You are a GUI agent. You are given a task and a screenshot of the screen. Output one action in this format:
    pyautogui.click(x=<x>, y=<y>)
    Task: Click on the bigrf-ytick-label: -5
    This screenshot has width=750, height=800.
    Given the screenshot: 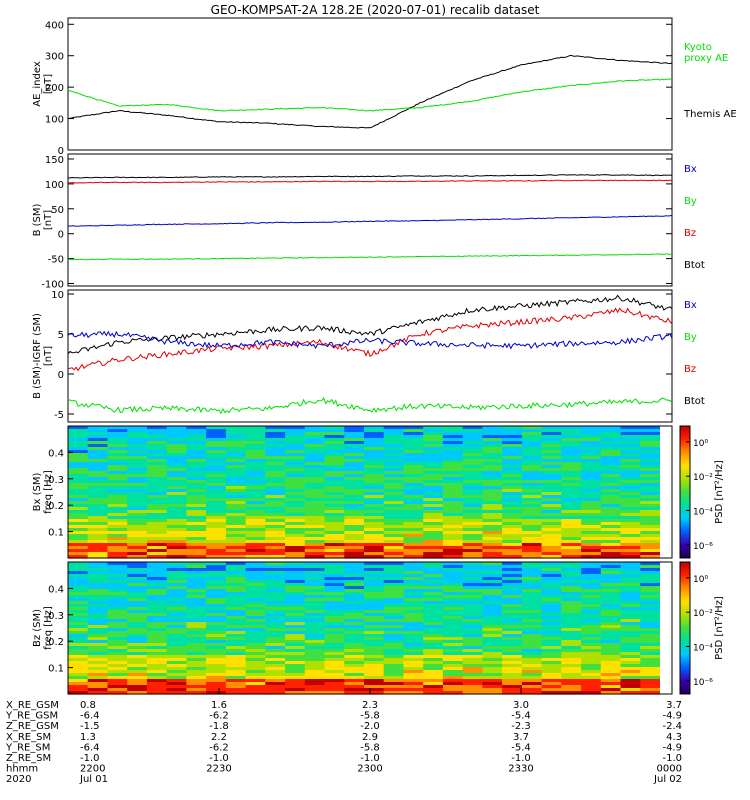 What is the action you would take?
    pyautogui.click(x=59, y=415)
    